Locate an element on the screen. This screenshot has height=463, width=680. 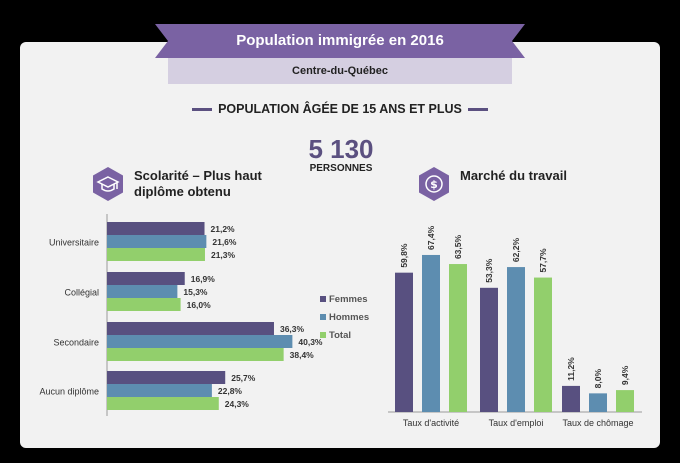
h-data-label: 21,6% is located at coordinates (224, 242).